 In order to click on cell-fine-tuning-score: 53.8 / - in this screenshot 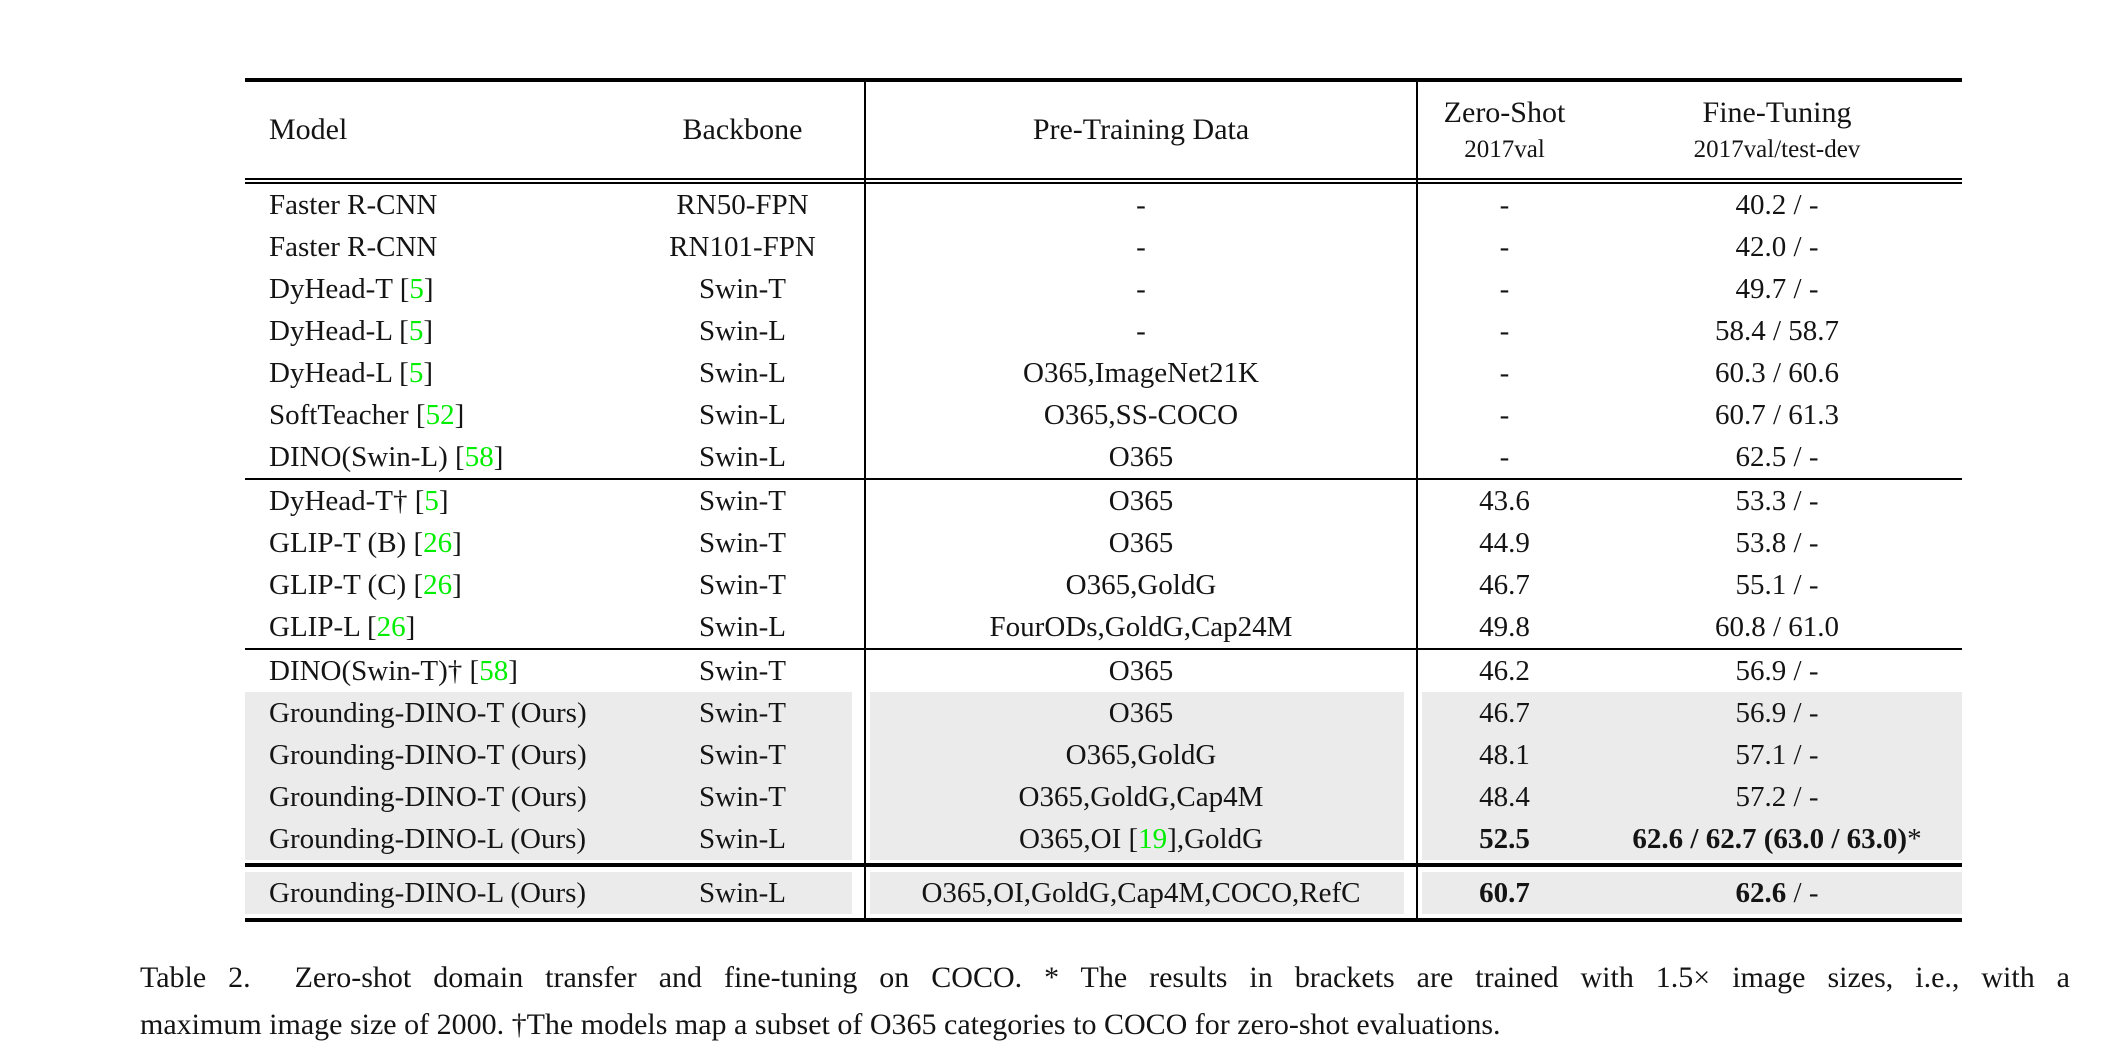, I will do `click(1777, 542)`.